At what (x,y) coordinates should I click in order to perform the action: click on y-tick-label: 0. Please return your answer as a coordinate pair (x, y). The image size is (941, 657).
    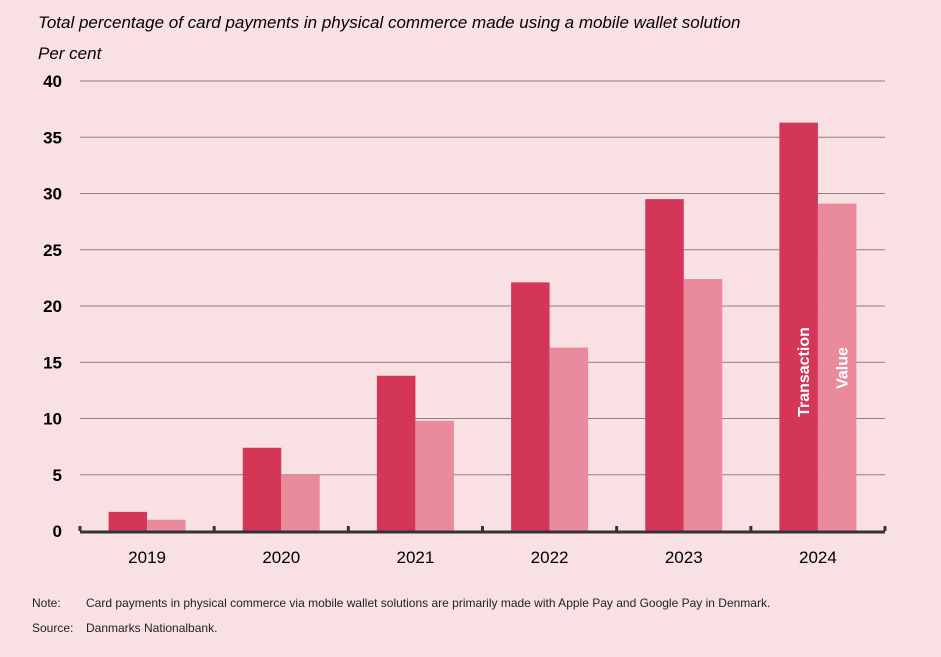
    Looking at the image, I should click on (57, 531).